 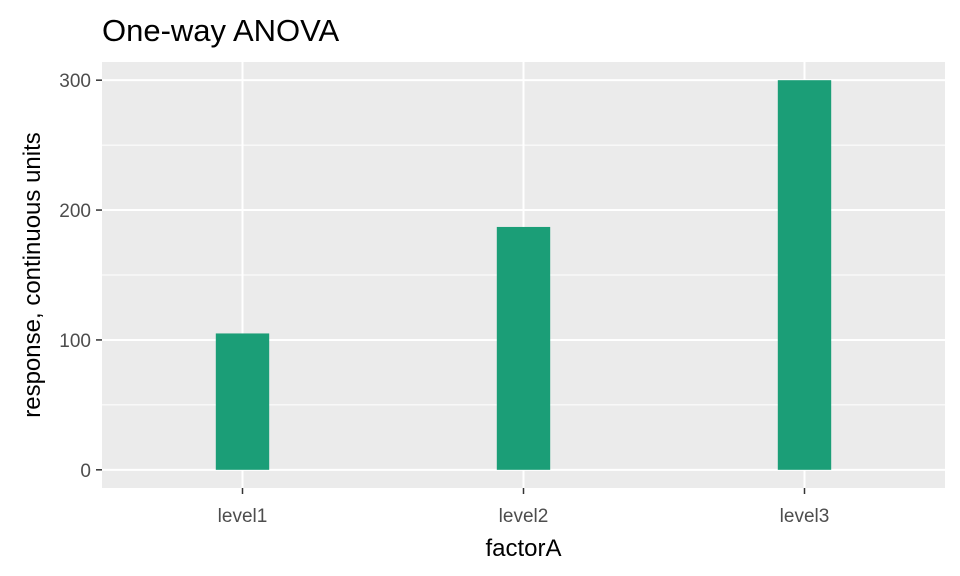 I want to click on x-axis-title: factorA, so click(x=523, y=548).